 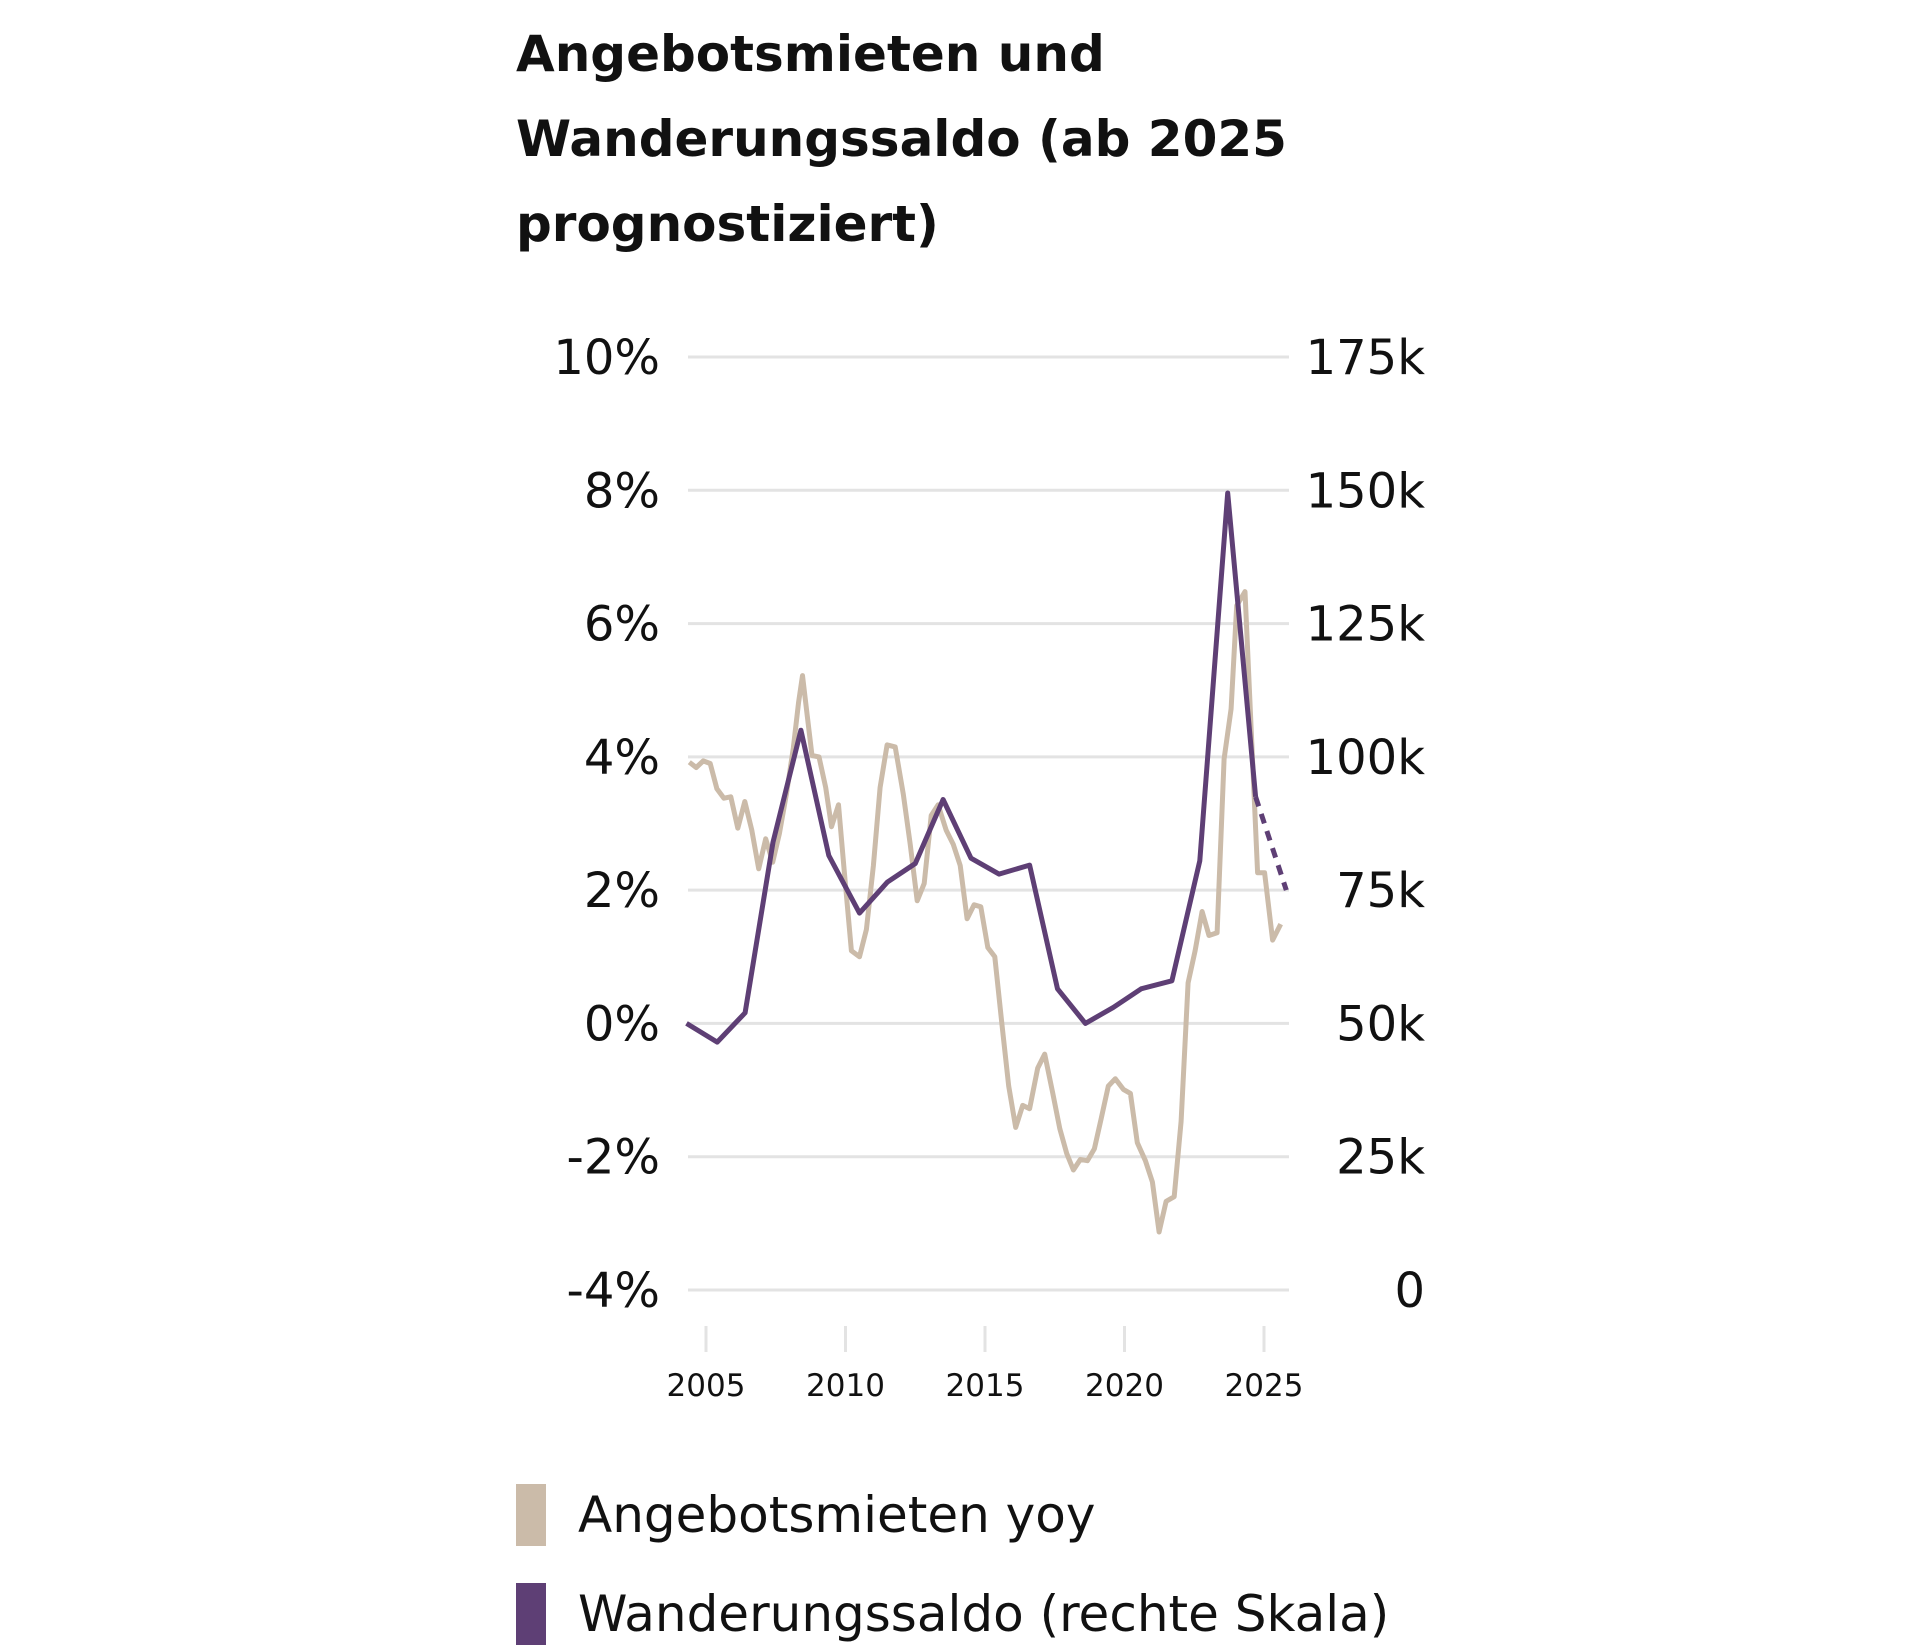 I want to click on legend-label-rents: Angebotsmieten yoy, so click(x=837, y=1515).